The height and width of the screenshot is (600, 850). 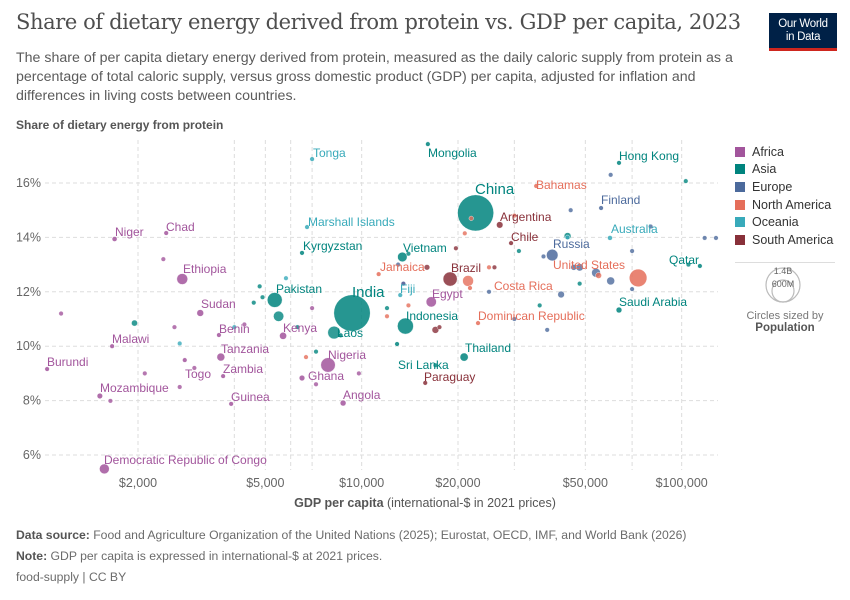 What do you see at coordinates (466, 268) in the screenshot?
I see `point-label: Brazil` at bounding box center [466, 268].